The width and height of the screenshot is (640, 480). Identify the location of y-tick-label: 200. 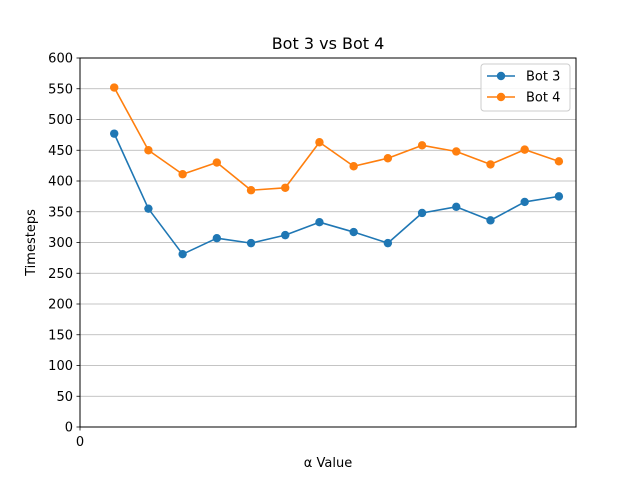
(60, 305).